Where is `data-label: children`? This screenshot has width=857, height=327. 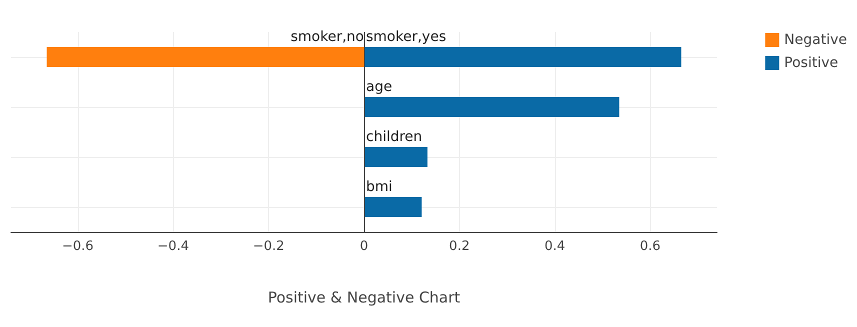
data-label: children is located at coordinates (394, 137).